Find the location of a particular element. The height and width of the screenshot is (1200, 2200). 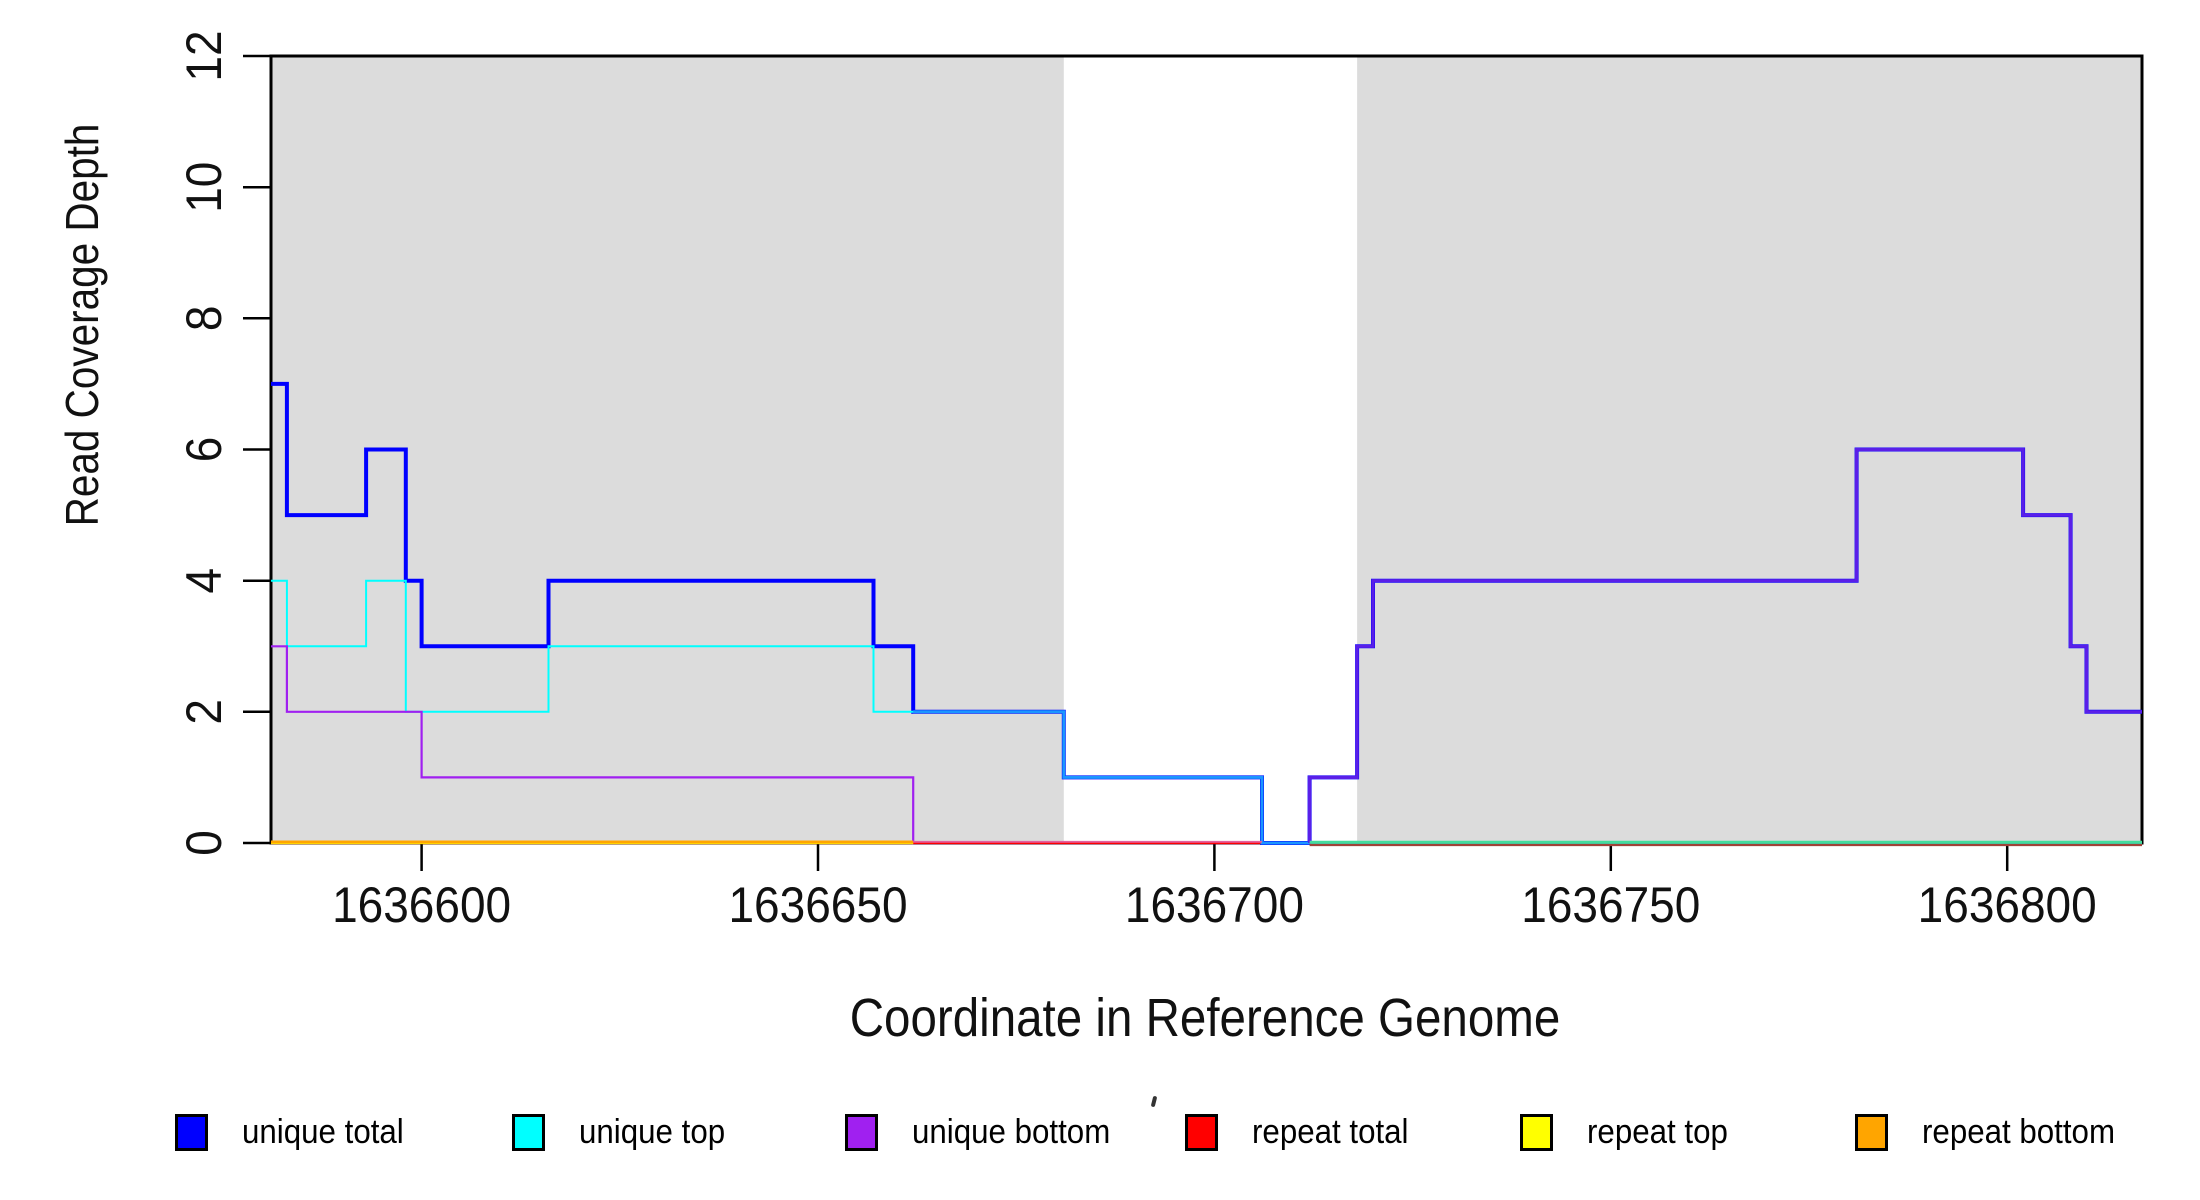

y-tick-label: 2 is located at coordinates (204, 712).